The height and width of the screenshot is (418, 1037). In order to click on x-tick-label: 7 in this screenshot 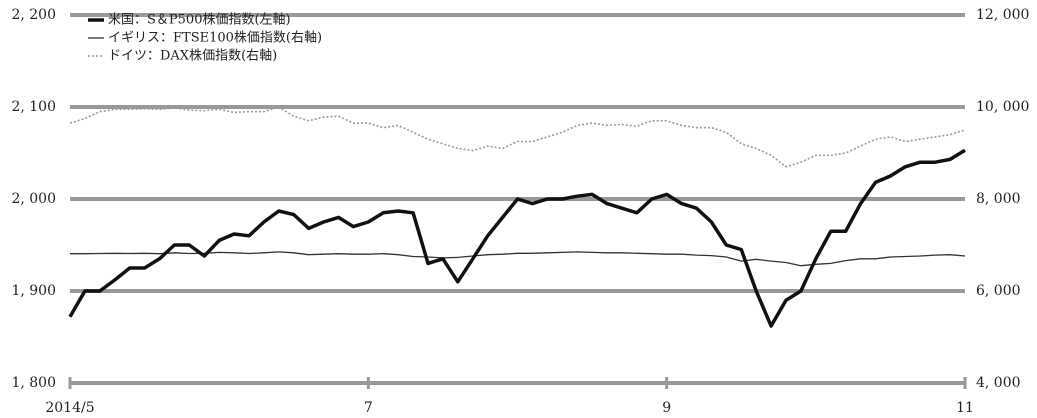, I will do `click(368, 408)`.